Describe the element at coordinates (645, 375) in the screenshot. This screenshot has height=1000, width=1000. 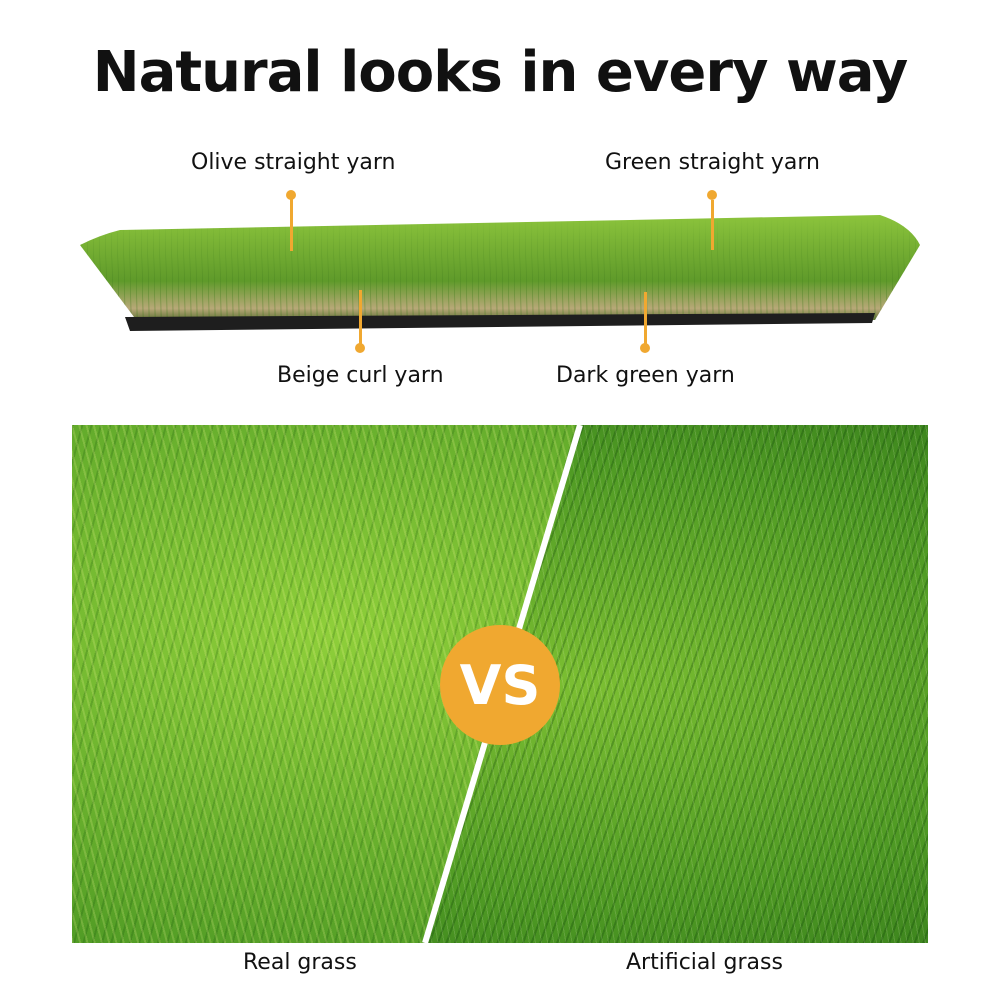
I see `dark-yarn-label: Dark green yarn` at that location.